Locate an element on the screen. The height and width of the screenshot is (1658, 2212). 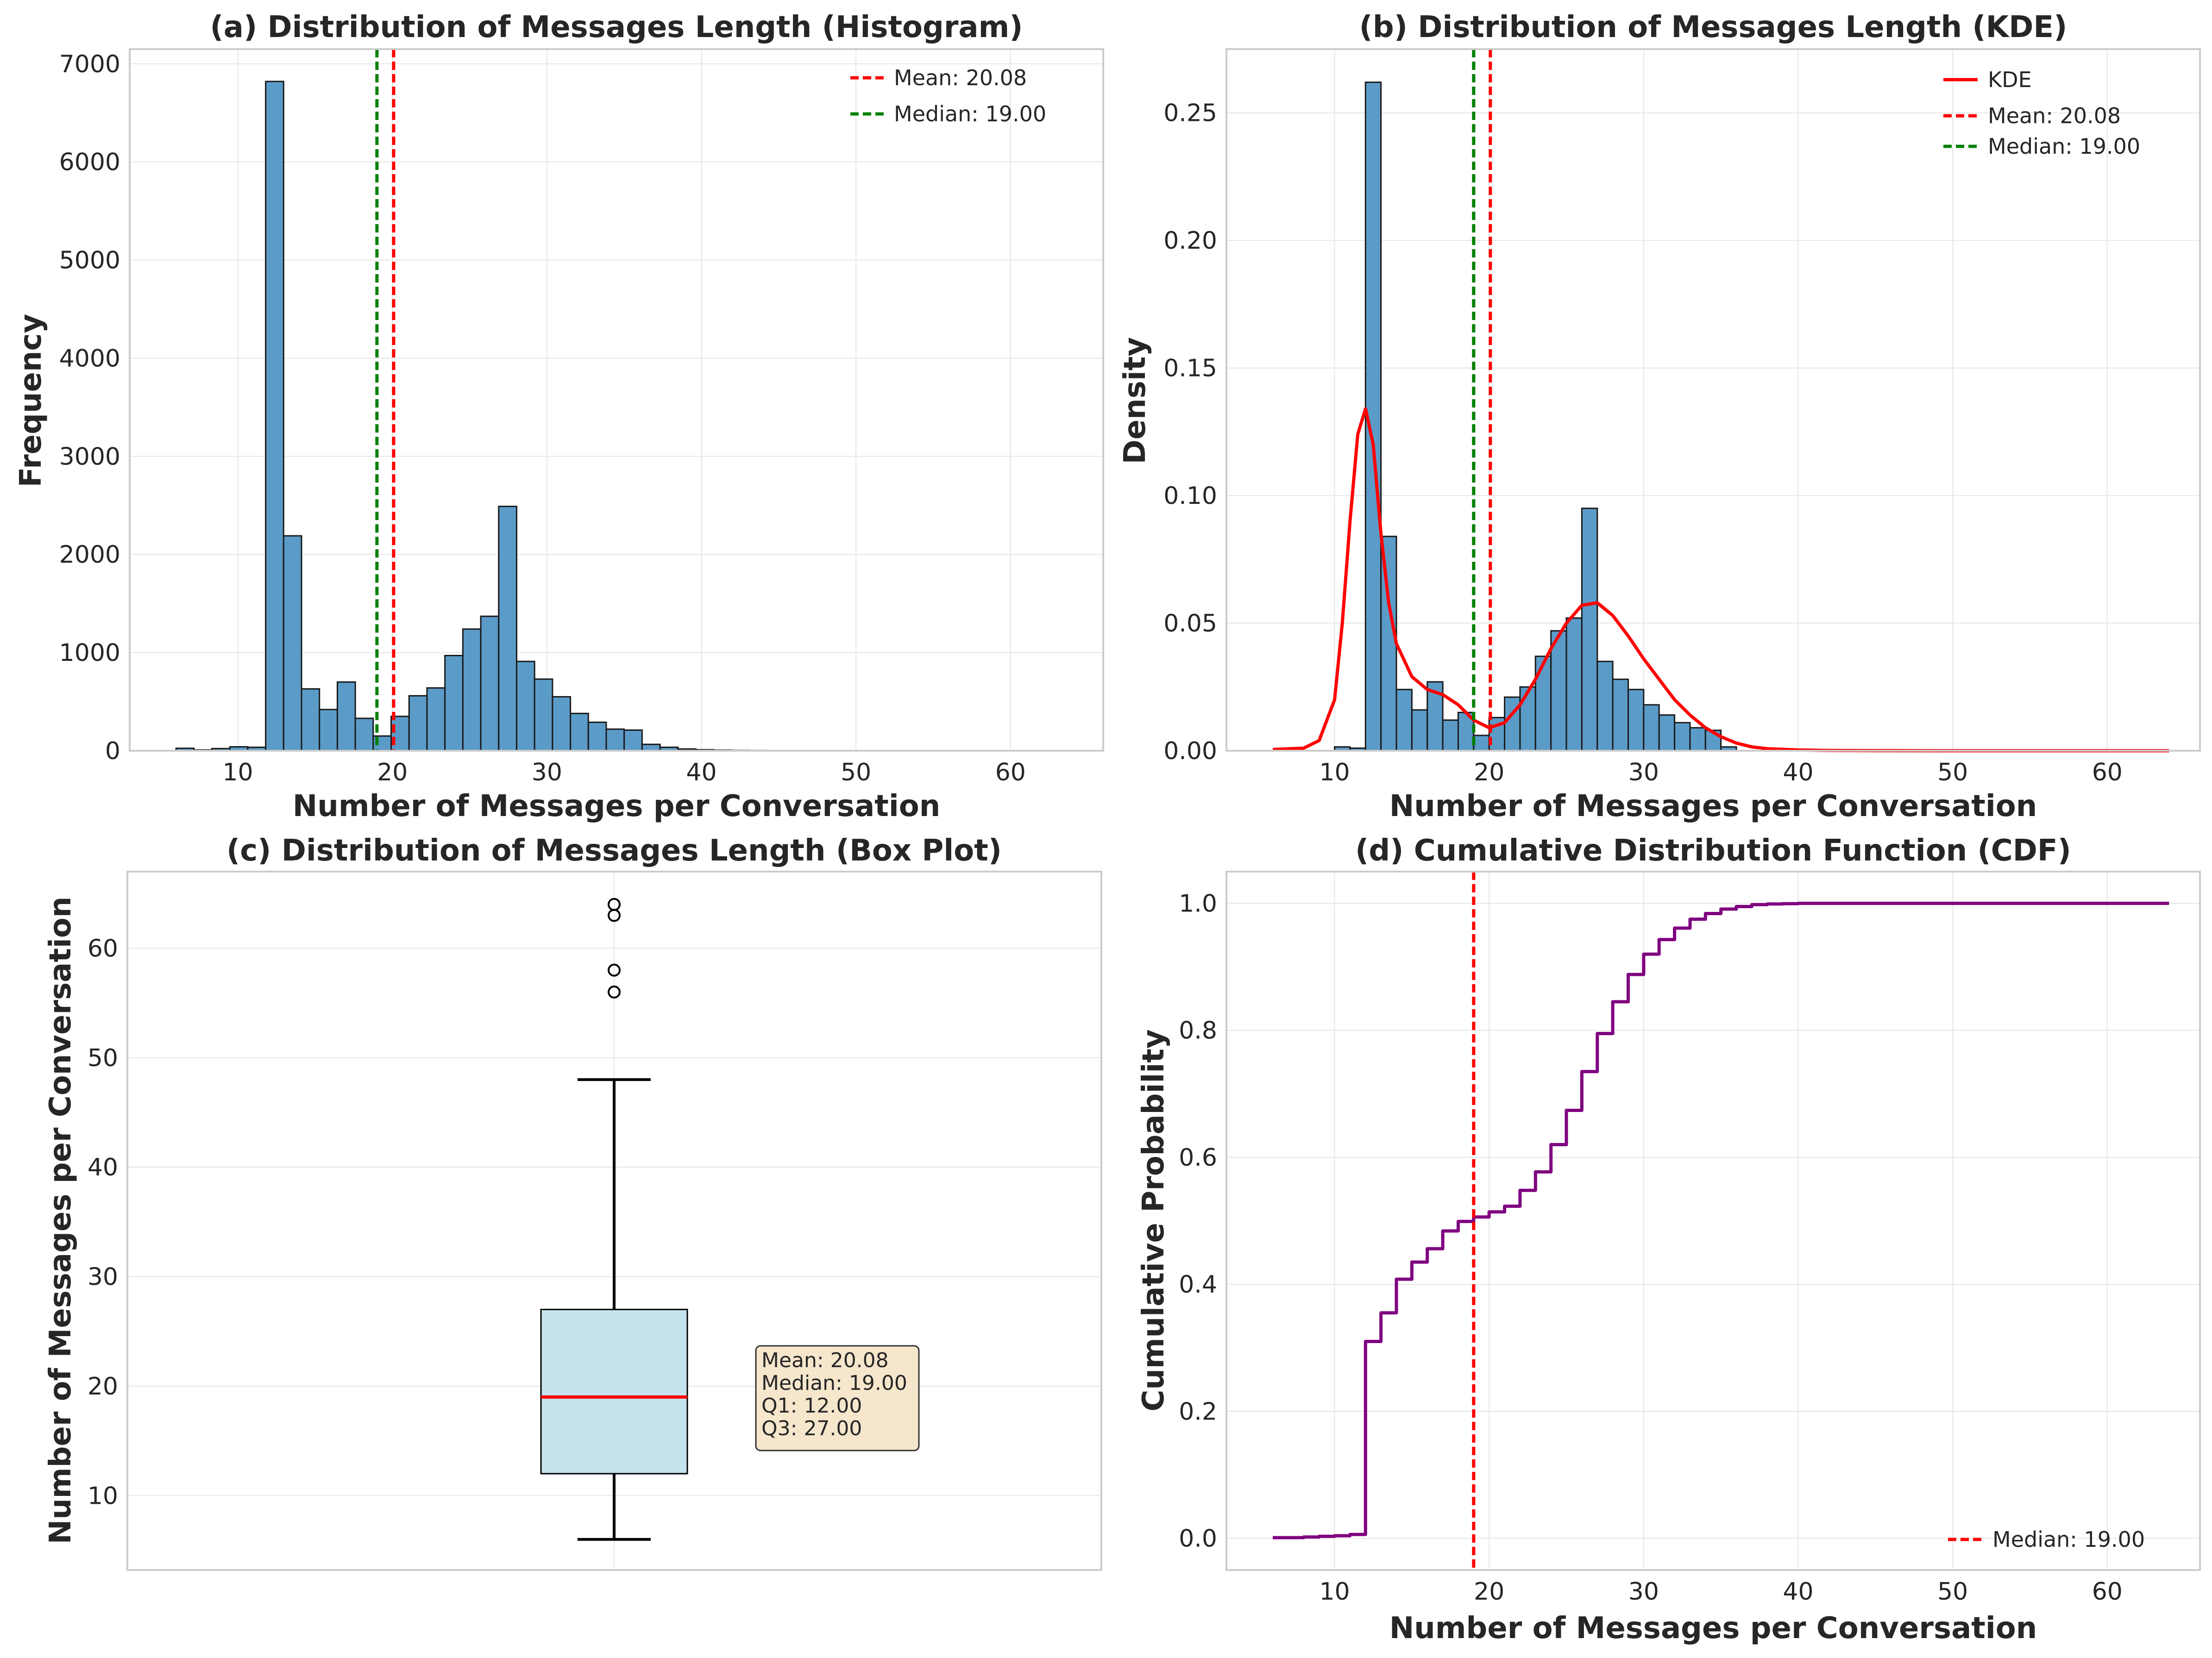
y-tick-label: 0.2 is located at coordinates (1198, 1412).